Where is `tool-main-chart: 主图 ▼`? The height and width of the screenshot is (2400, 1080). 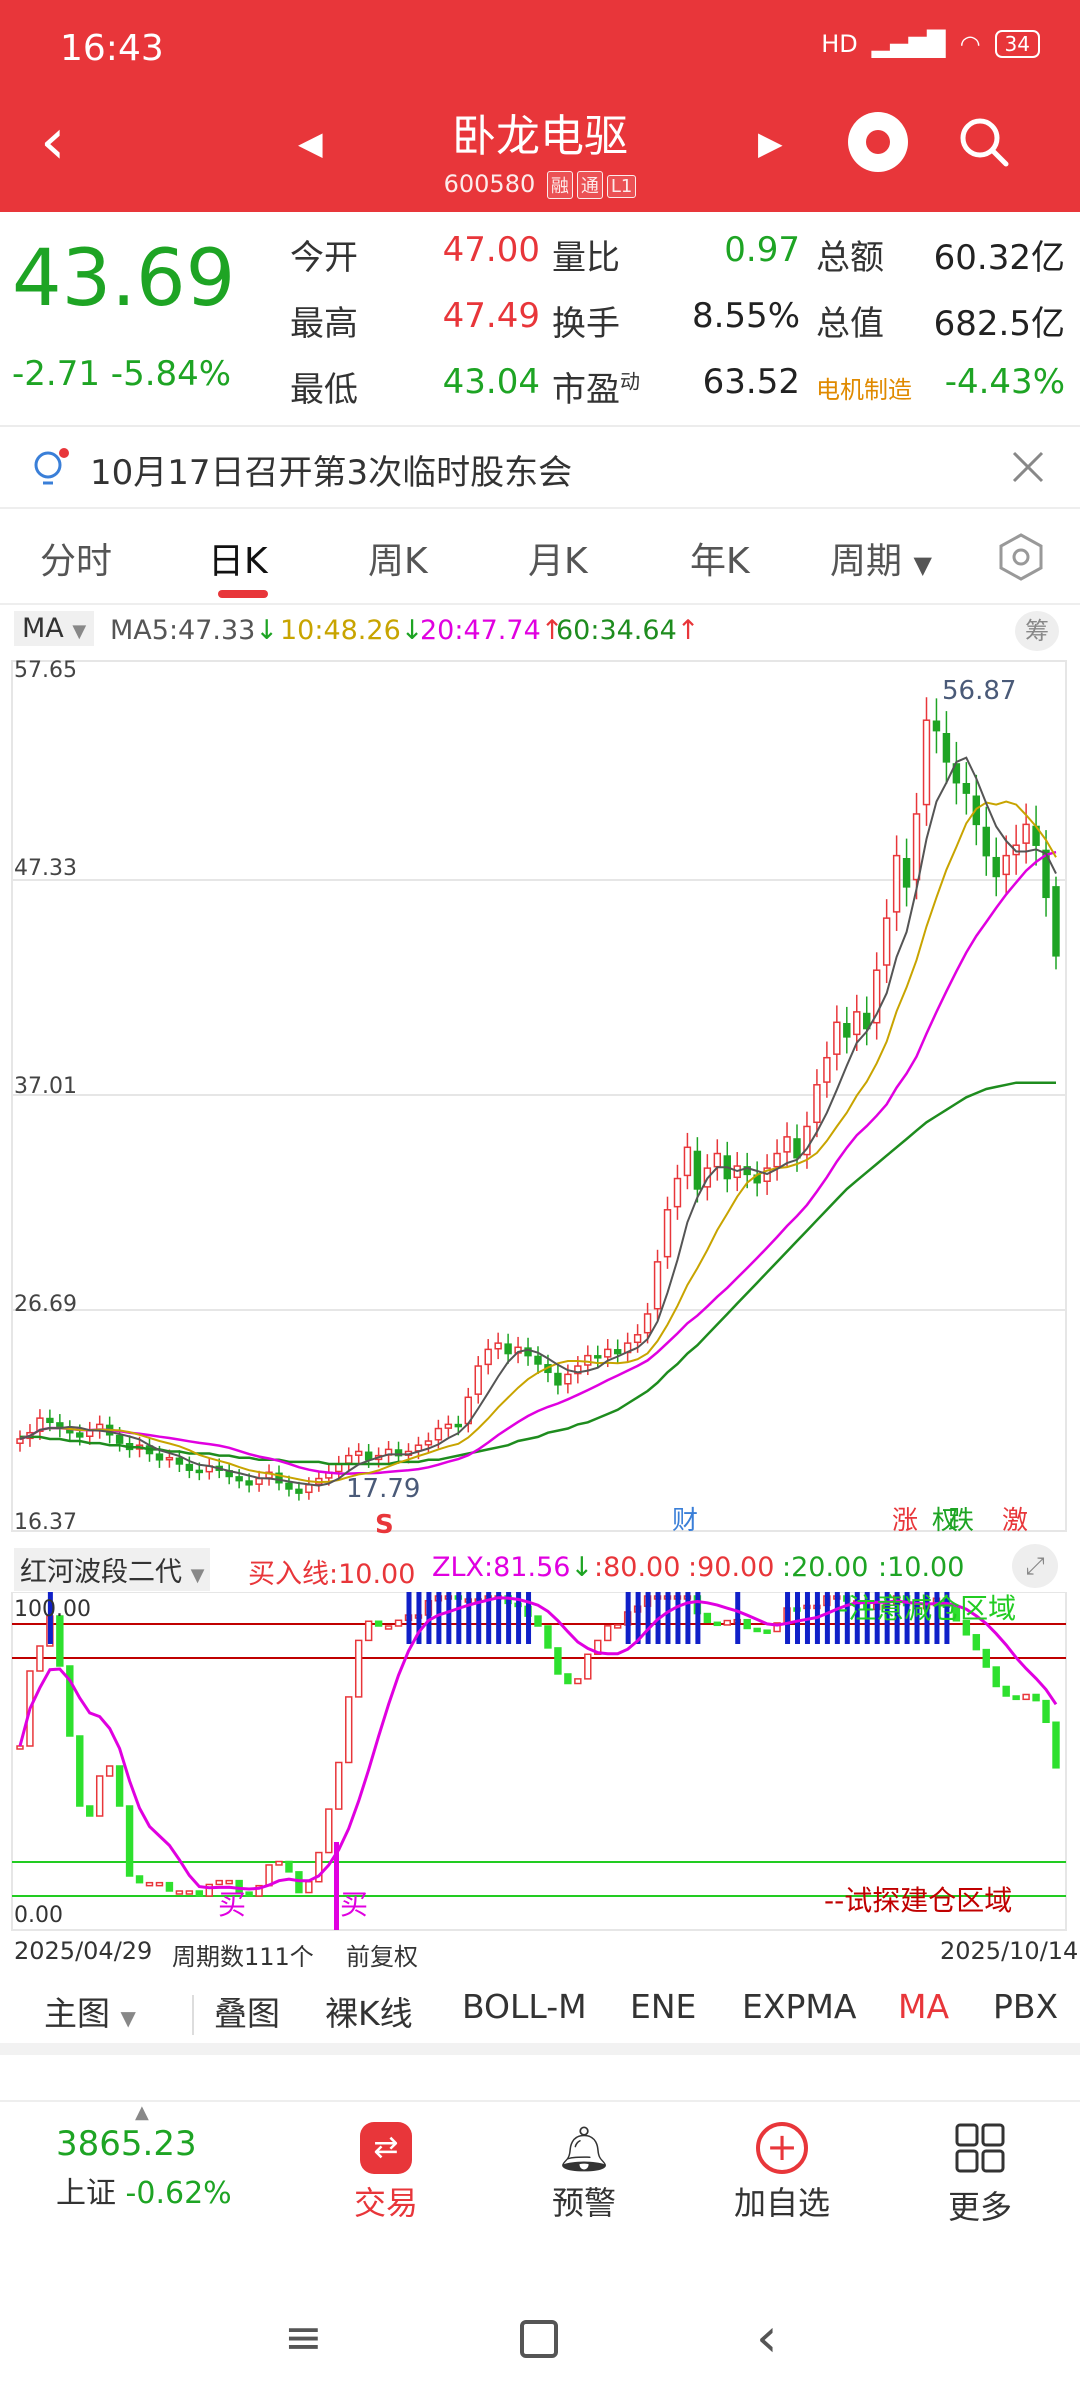 tool-main-chart: 主图 ▼ is located at coordinates (90, 2013).